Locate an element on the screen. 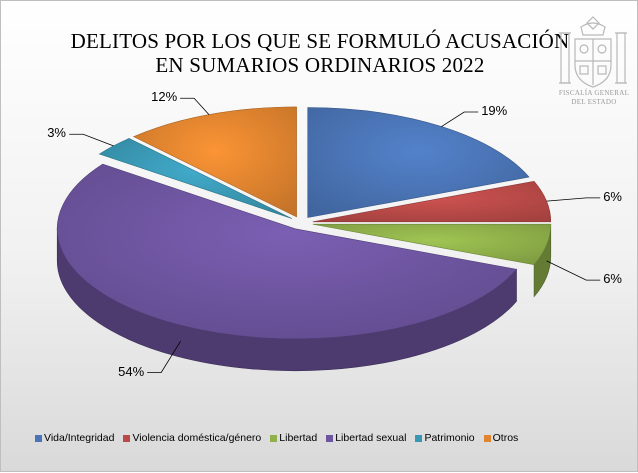 The height and width of the screenshot is (473, 638). chart-title-line-2: EN SUMARIOS ORDINARIOS 2022 is located at coordinates (320, 65).